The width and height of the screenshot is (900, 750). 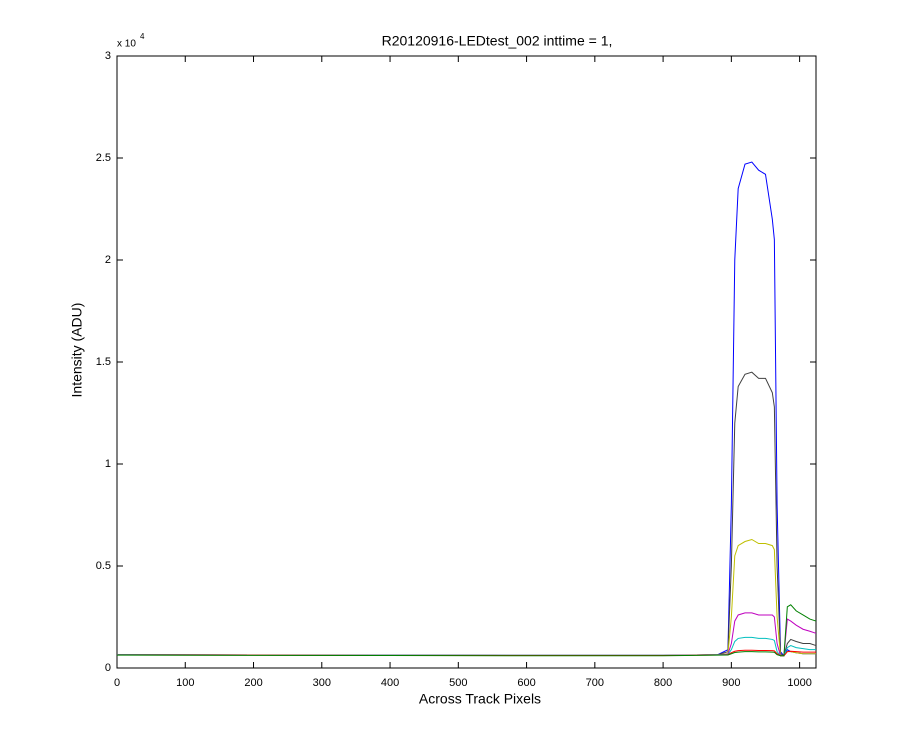 What do you see at coordinates (103, 566) in the screenshot?
I see `y-tick-label: 0.5` at bounding box center [103, 566].